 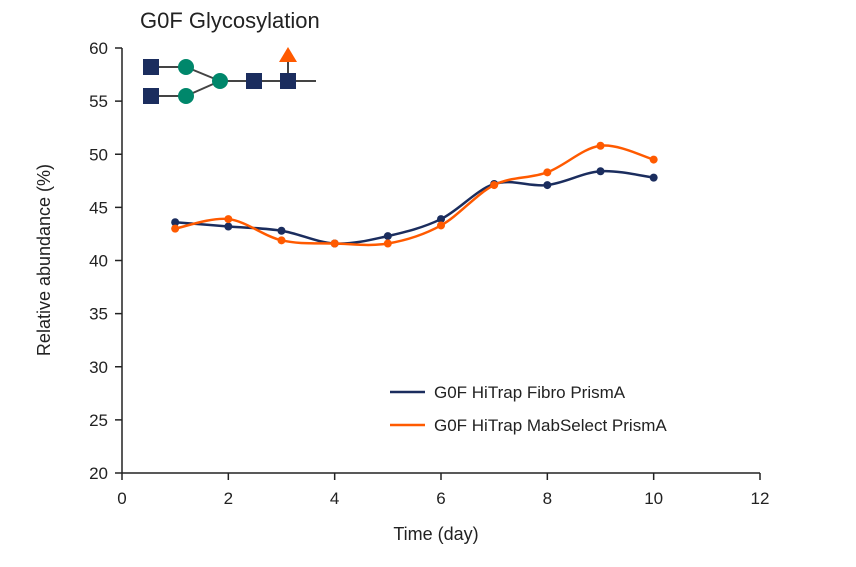 I want to click on y-tick-label: 30, so click(x=98, y=367).